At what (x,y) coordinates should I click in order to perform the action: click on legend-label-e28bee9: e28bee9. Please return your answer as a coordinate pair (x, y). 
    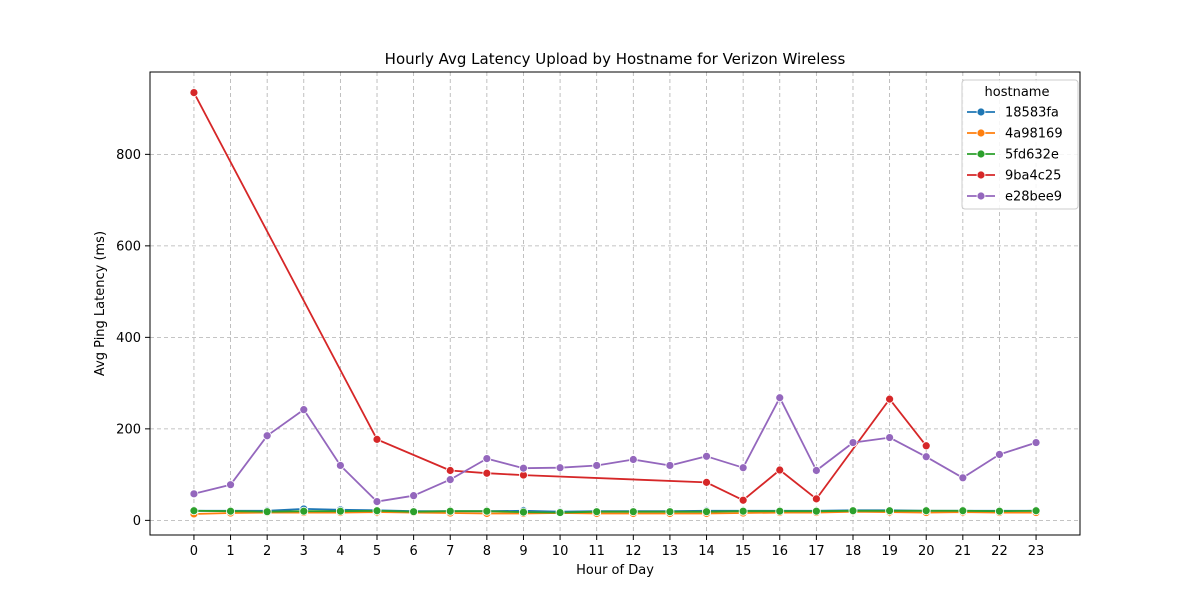
    Looking at the image, I should click on (1033, 197).